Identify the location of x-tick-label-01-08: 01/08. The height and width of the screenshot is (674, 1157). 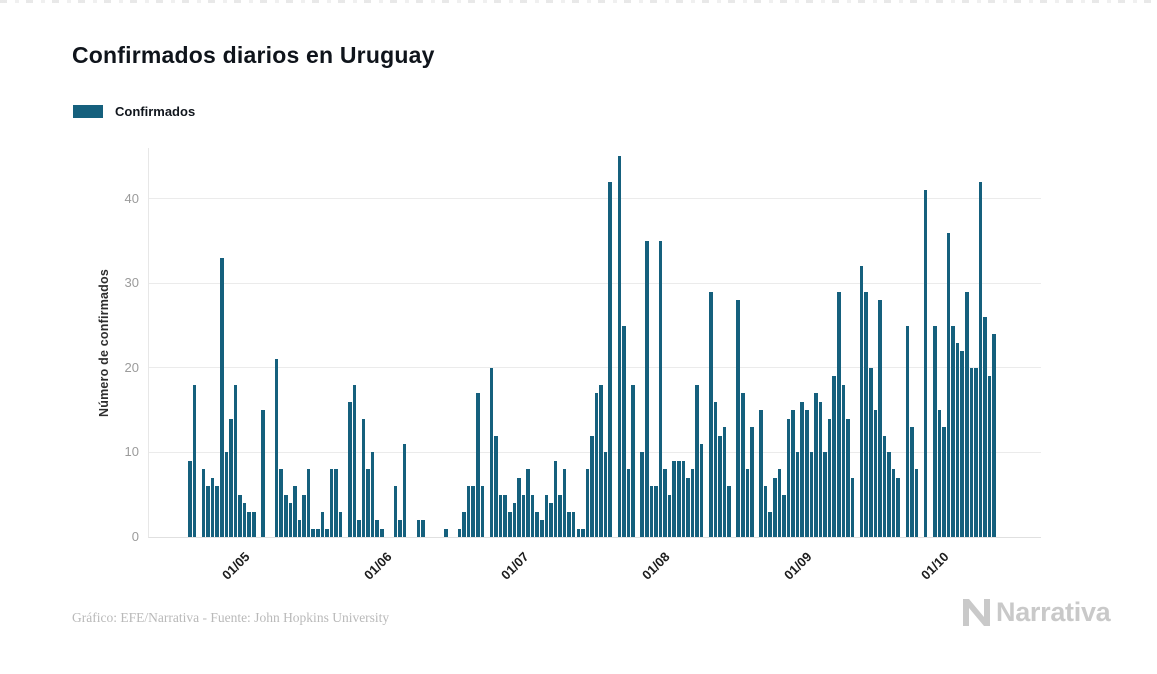
(656, 566).